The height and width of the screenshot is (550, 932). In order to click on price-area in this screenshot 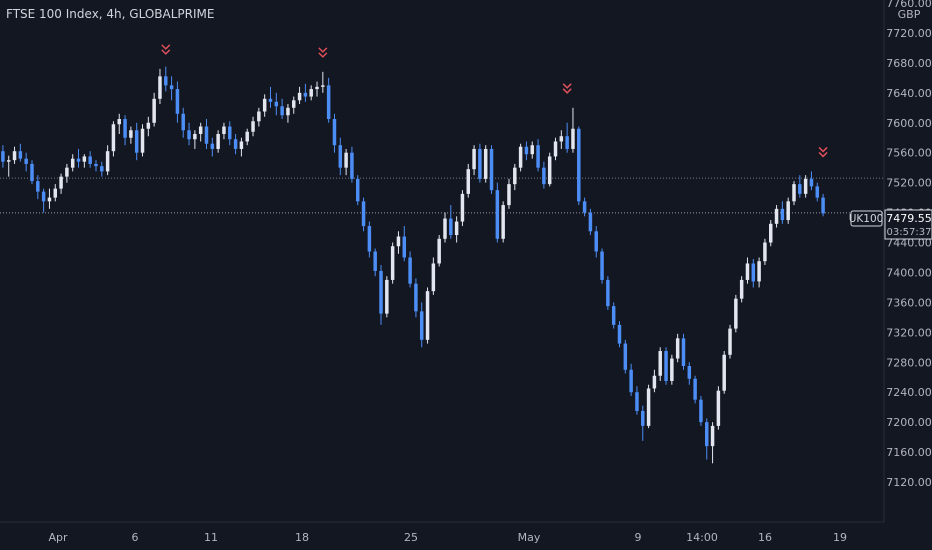, I will do `click(442, 195)`.